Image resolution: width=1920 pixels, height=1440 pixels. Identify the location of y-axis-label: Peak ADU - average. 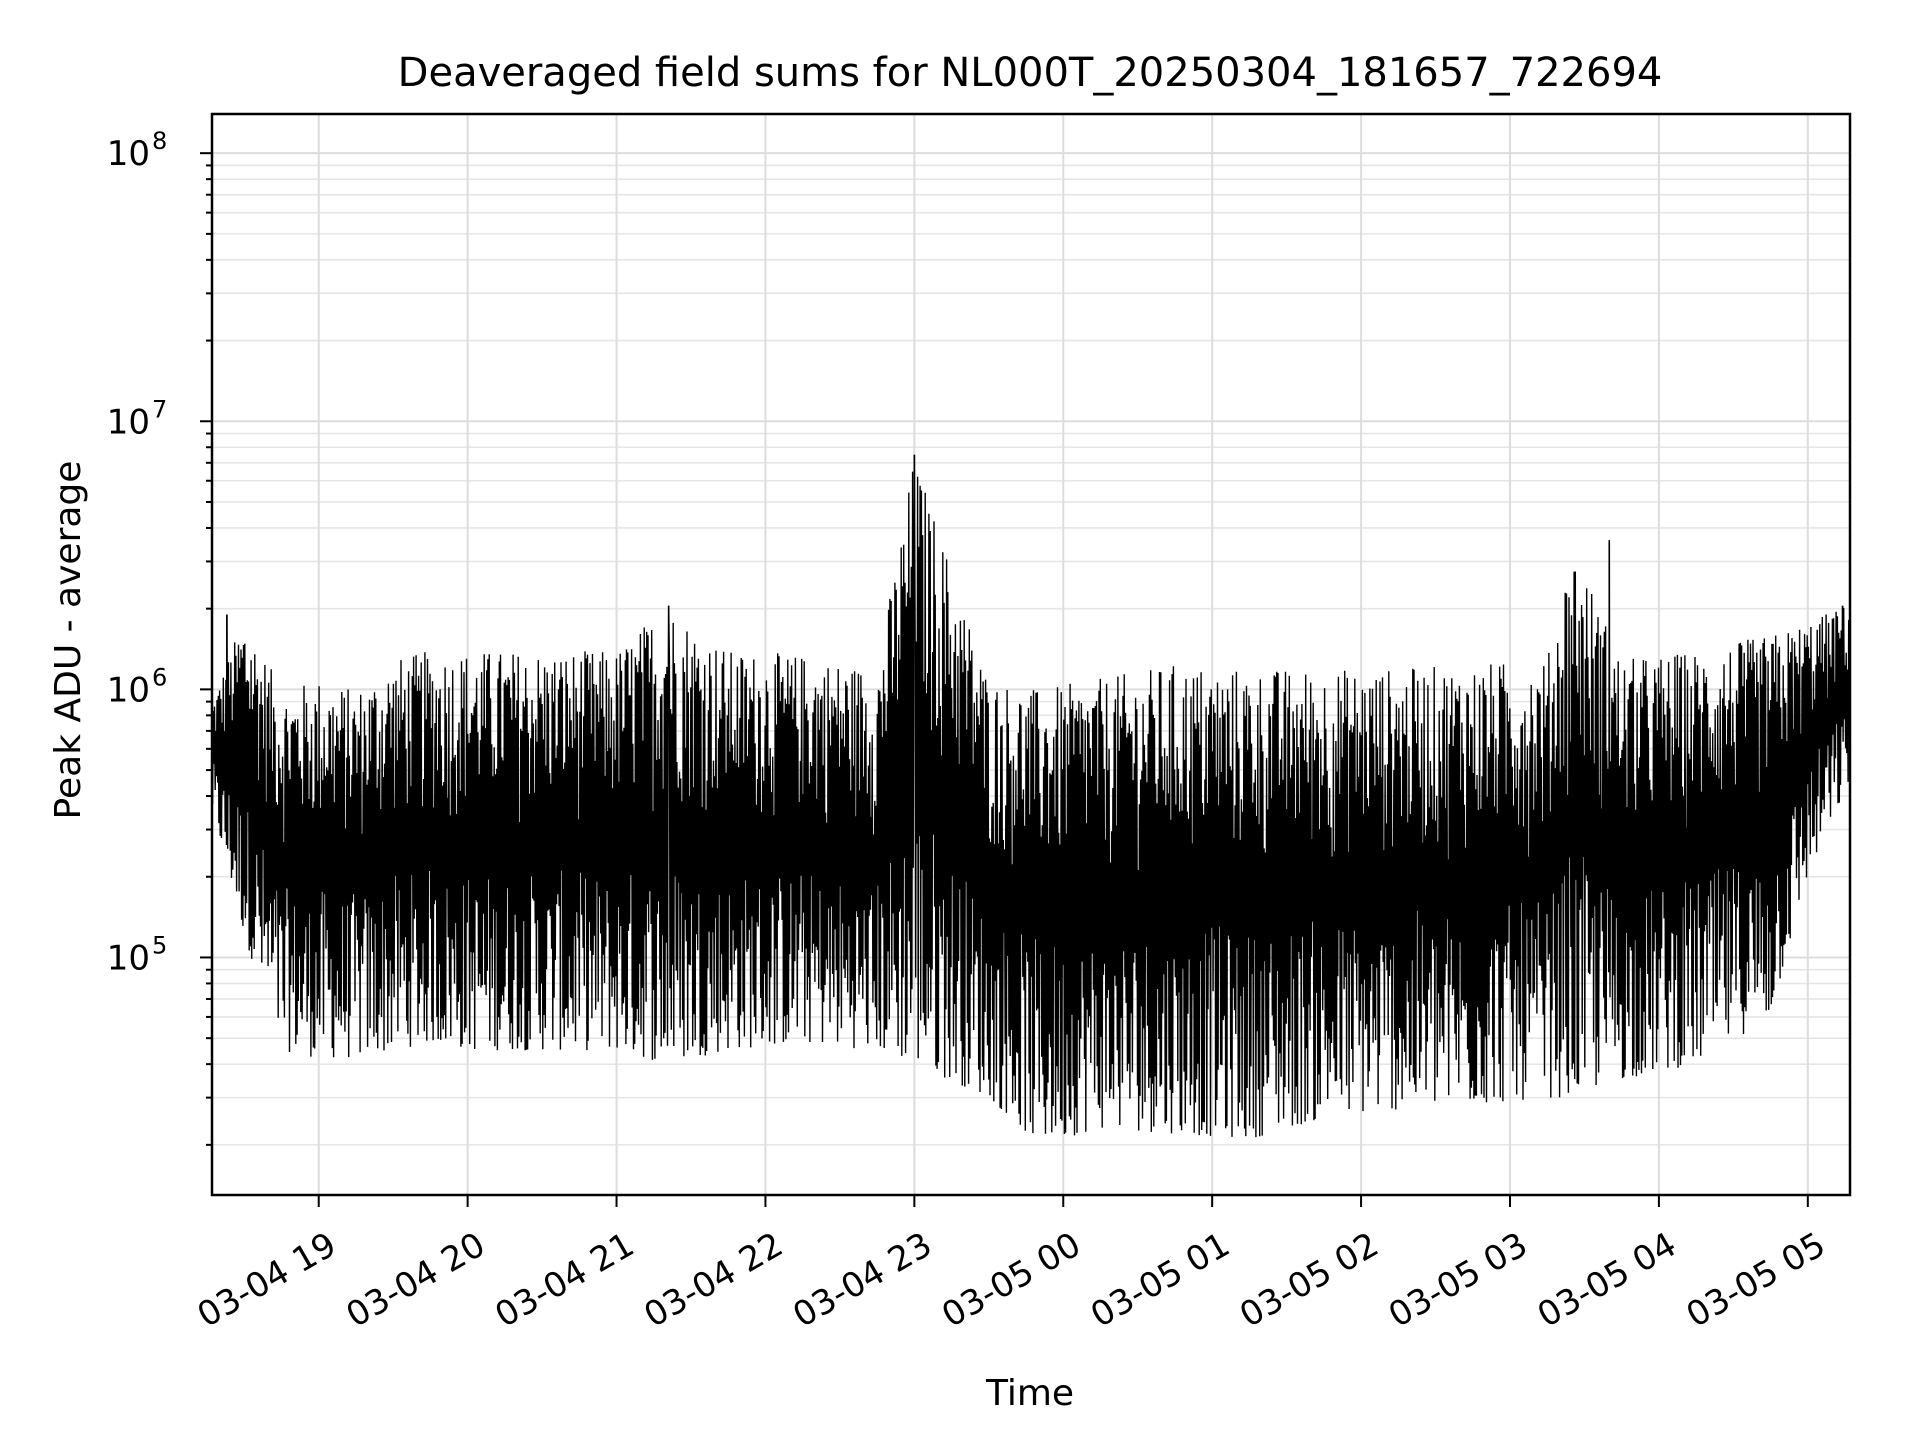
(68, 640).